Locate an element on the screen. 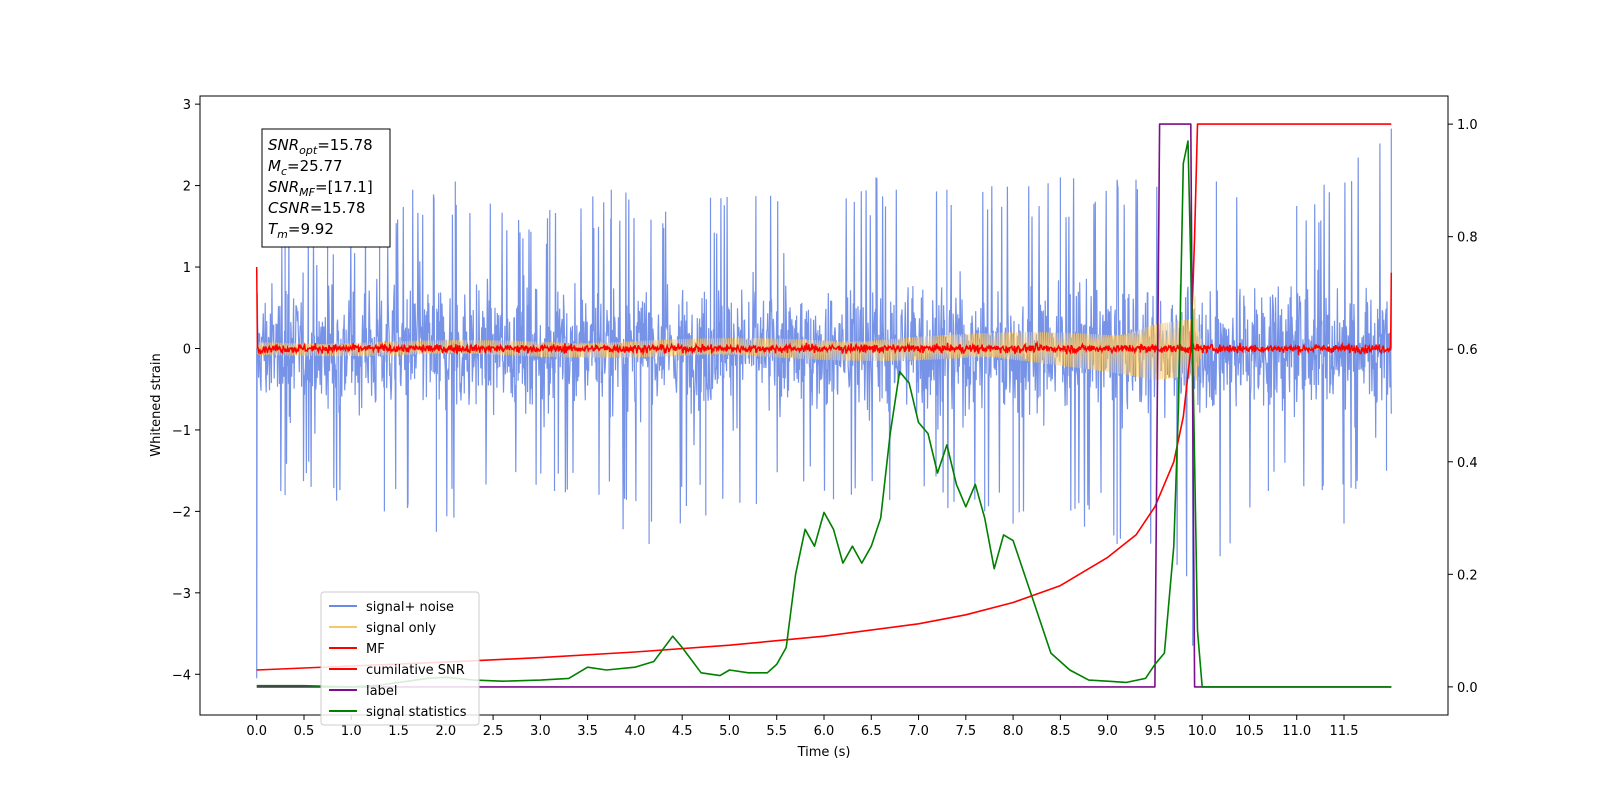 This screenshot has width=1600, height=800. legend-label: label is located at coordinates (381, 691).